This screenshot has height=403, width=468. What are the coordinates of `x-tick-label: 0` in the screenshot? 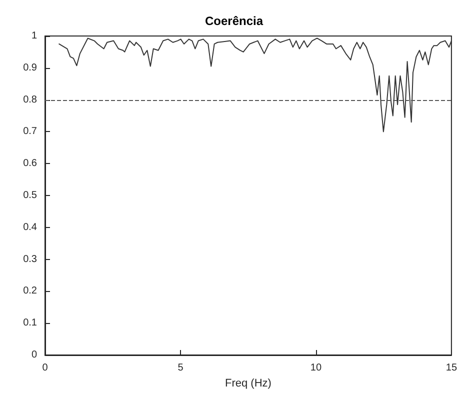 It's located at (45, 368).